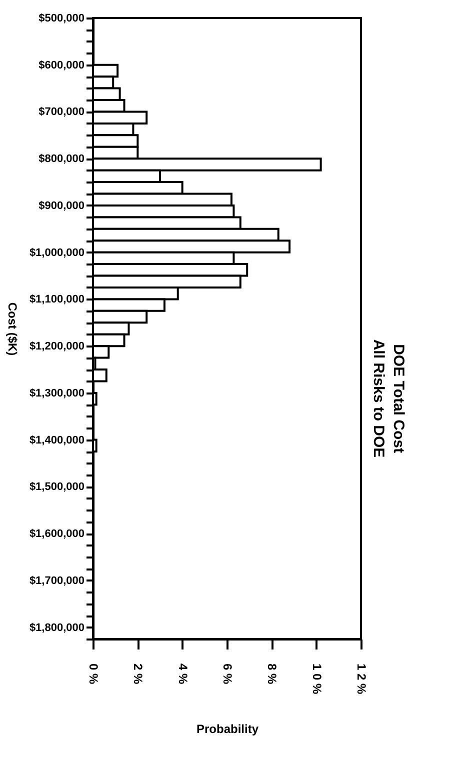 This screenshot has width=465, height=767. What do you see at coordinates (61, 18) in the screenshot?
I see `y-tick-label: $500,000` at bounding box center [61, 18].